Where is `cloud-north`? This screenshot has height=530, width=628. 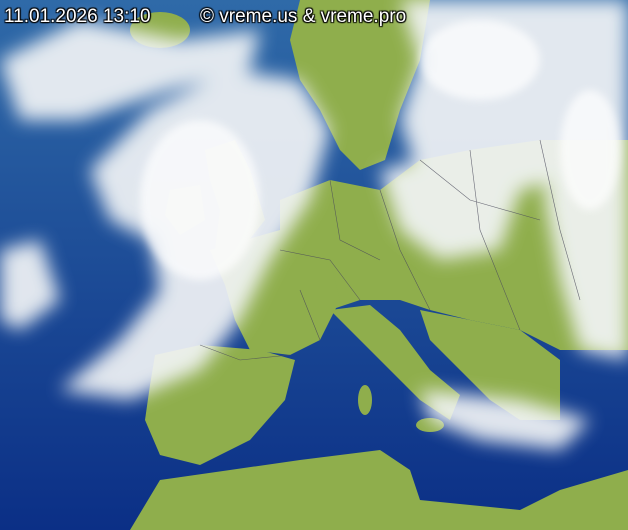
cloud-north is located at coordinates (130, 70).